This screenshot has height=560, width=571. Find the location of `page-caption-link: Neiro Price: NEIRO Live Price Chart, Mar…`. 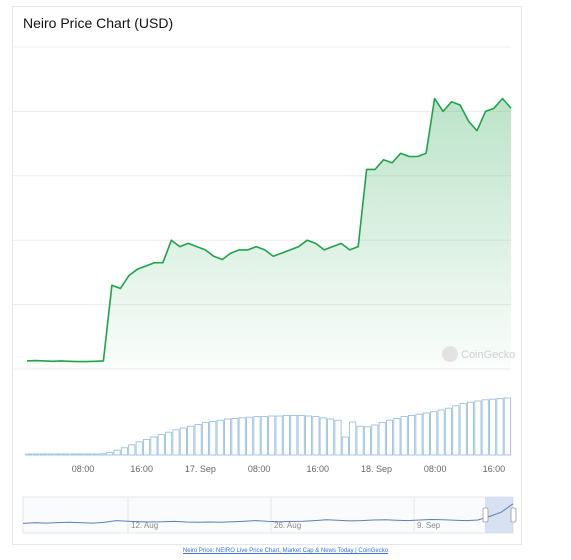

page-caption-link: Neiro Price: NEIRO Live Price Chart, Mar… is located at coordinates (285, 551).